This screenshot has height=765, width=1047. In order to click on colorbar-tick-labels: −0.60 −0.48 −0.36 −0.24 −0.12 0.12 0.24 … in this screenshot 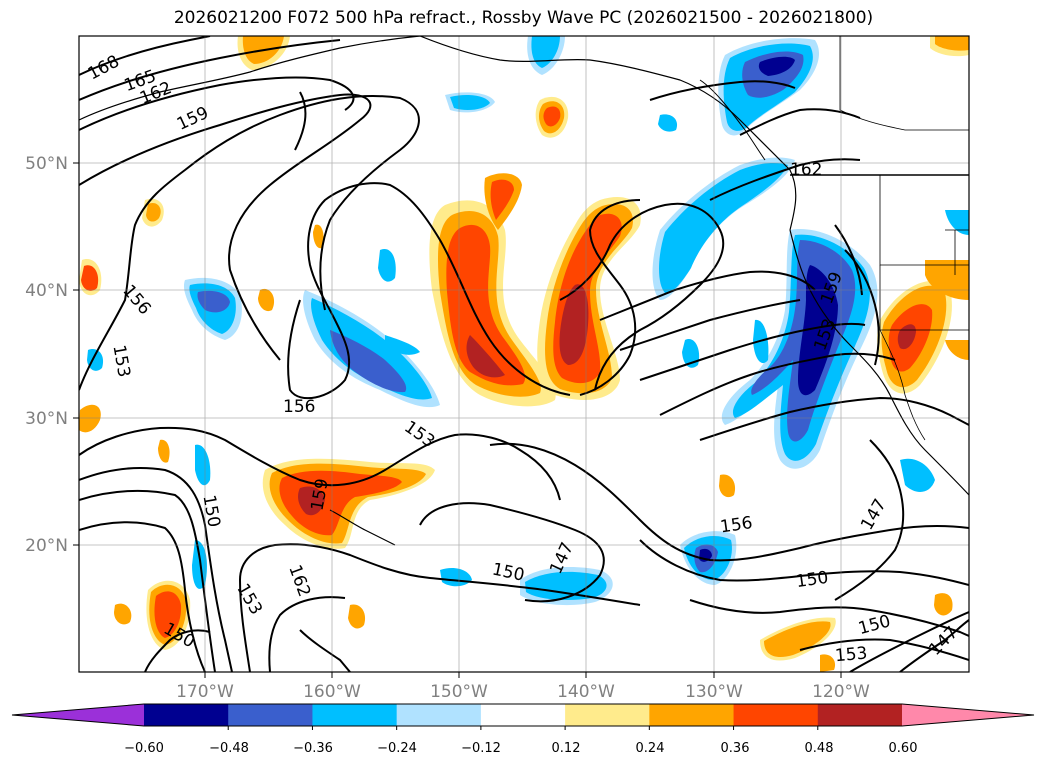, I will do `click(520, 748)`.